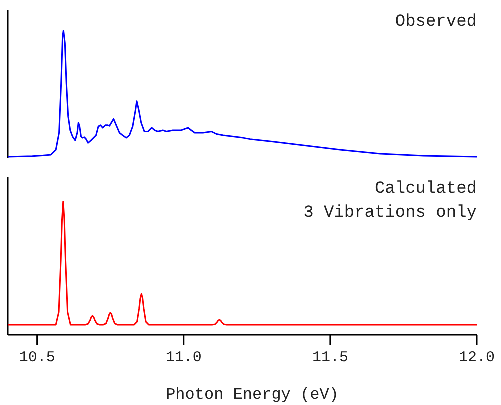 Image resolution: width=501 pixels, height=405 pixels. What do you see at coordinates (330, 358) in the screenshot?
I see `x-tick-label: 11.5` at bounding box center [330, 358].